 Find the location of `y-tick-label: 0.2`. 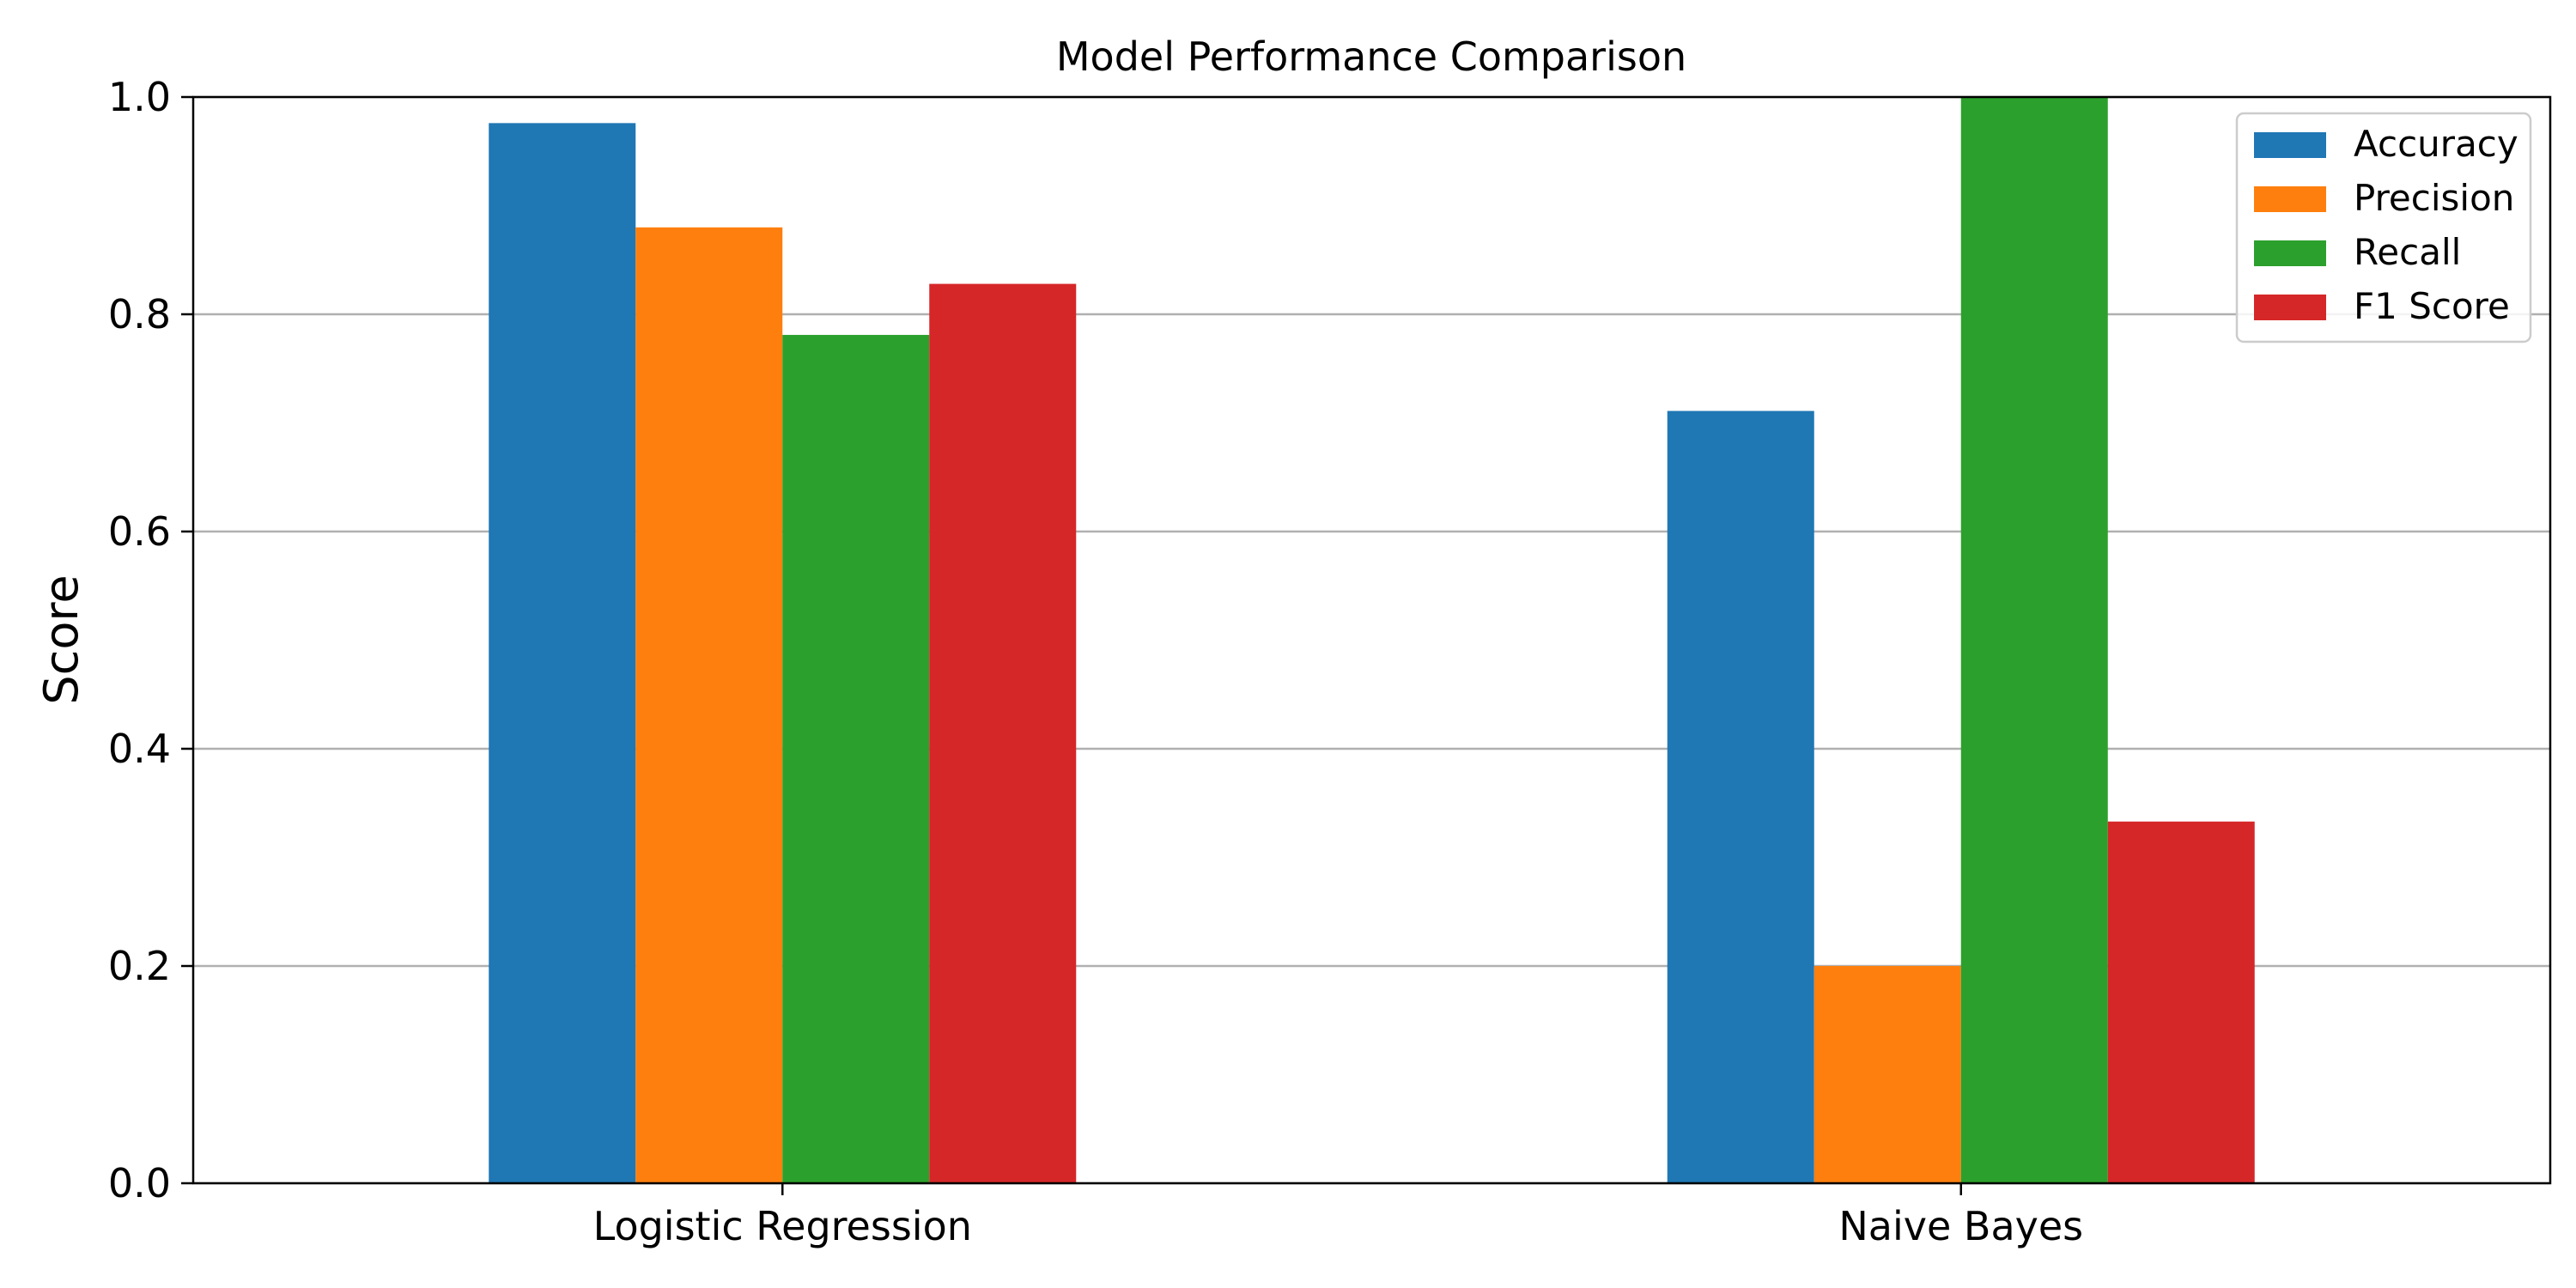

y-tick-label: 0.2 is located at coordinates (139, 966).